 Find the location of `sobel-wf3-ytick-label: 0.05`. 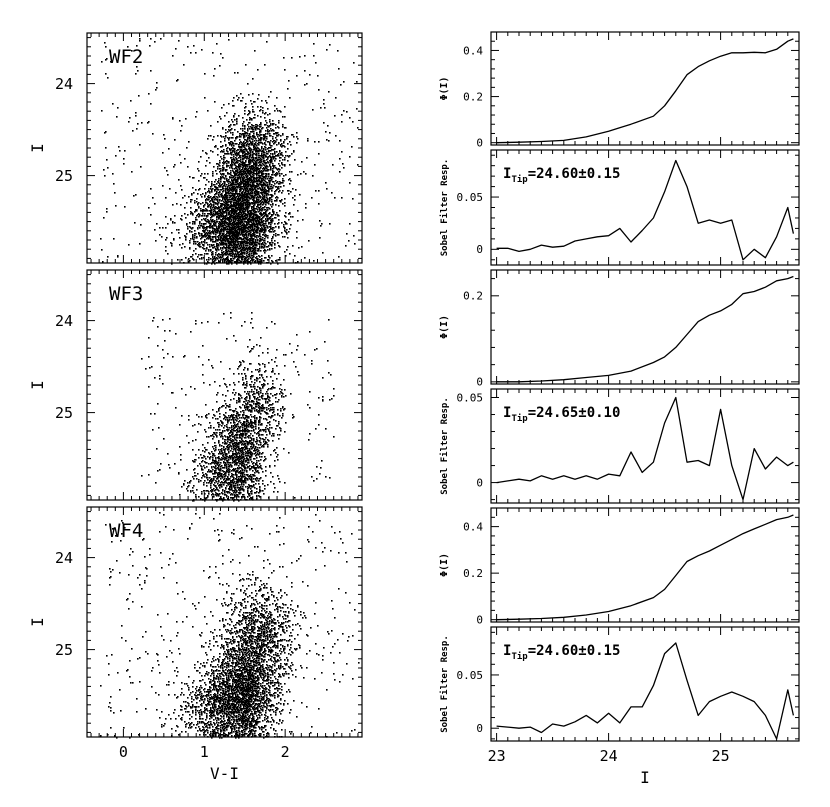

sobel-wf3-ytick-label: 0.05 is located at coordinates (470, 397).